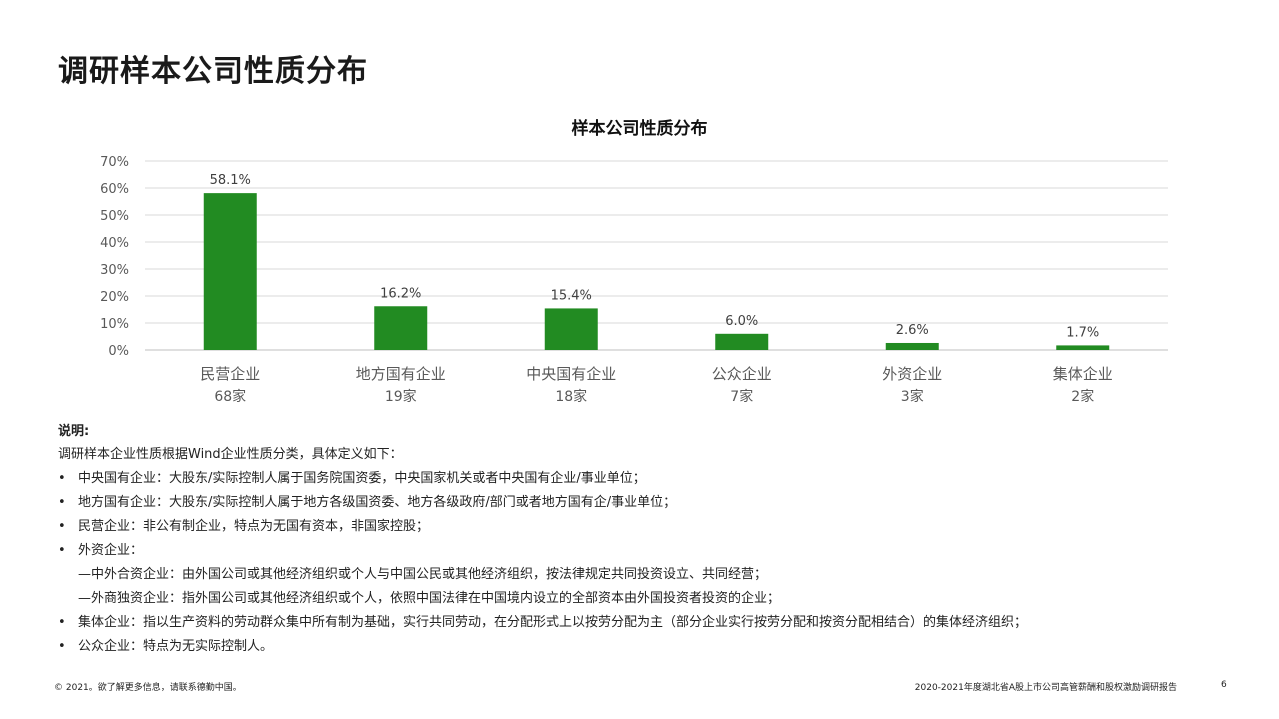  I want to click on x-tick-count: 3家, so click(912, 396).